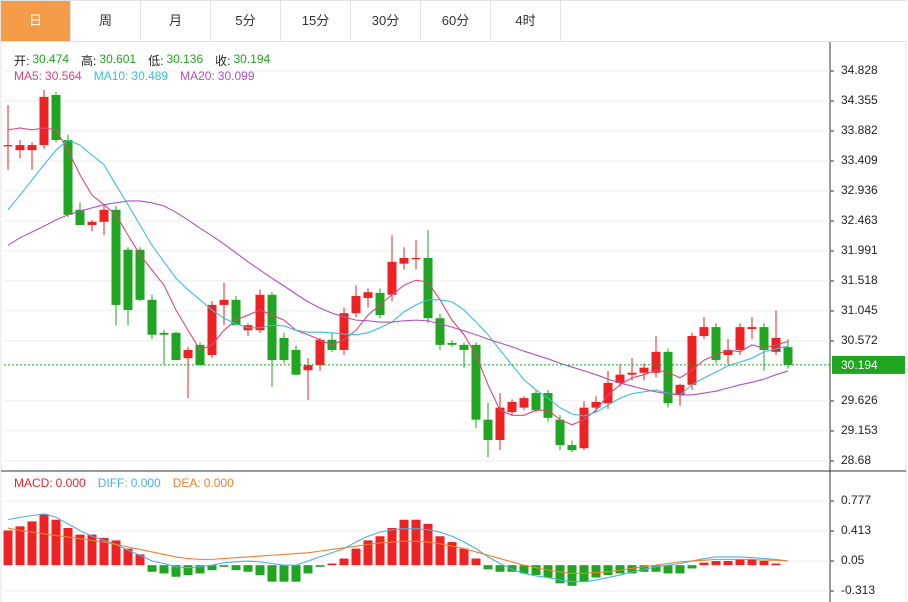 The image size is (908, 602). I want to click on y-tick-label: -0.313, so click(858, 590).